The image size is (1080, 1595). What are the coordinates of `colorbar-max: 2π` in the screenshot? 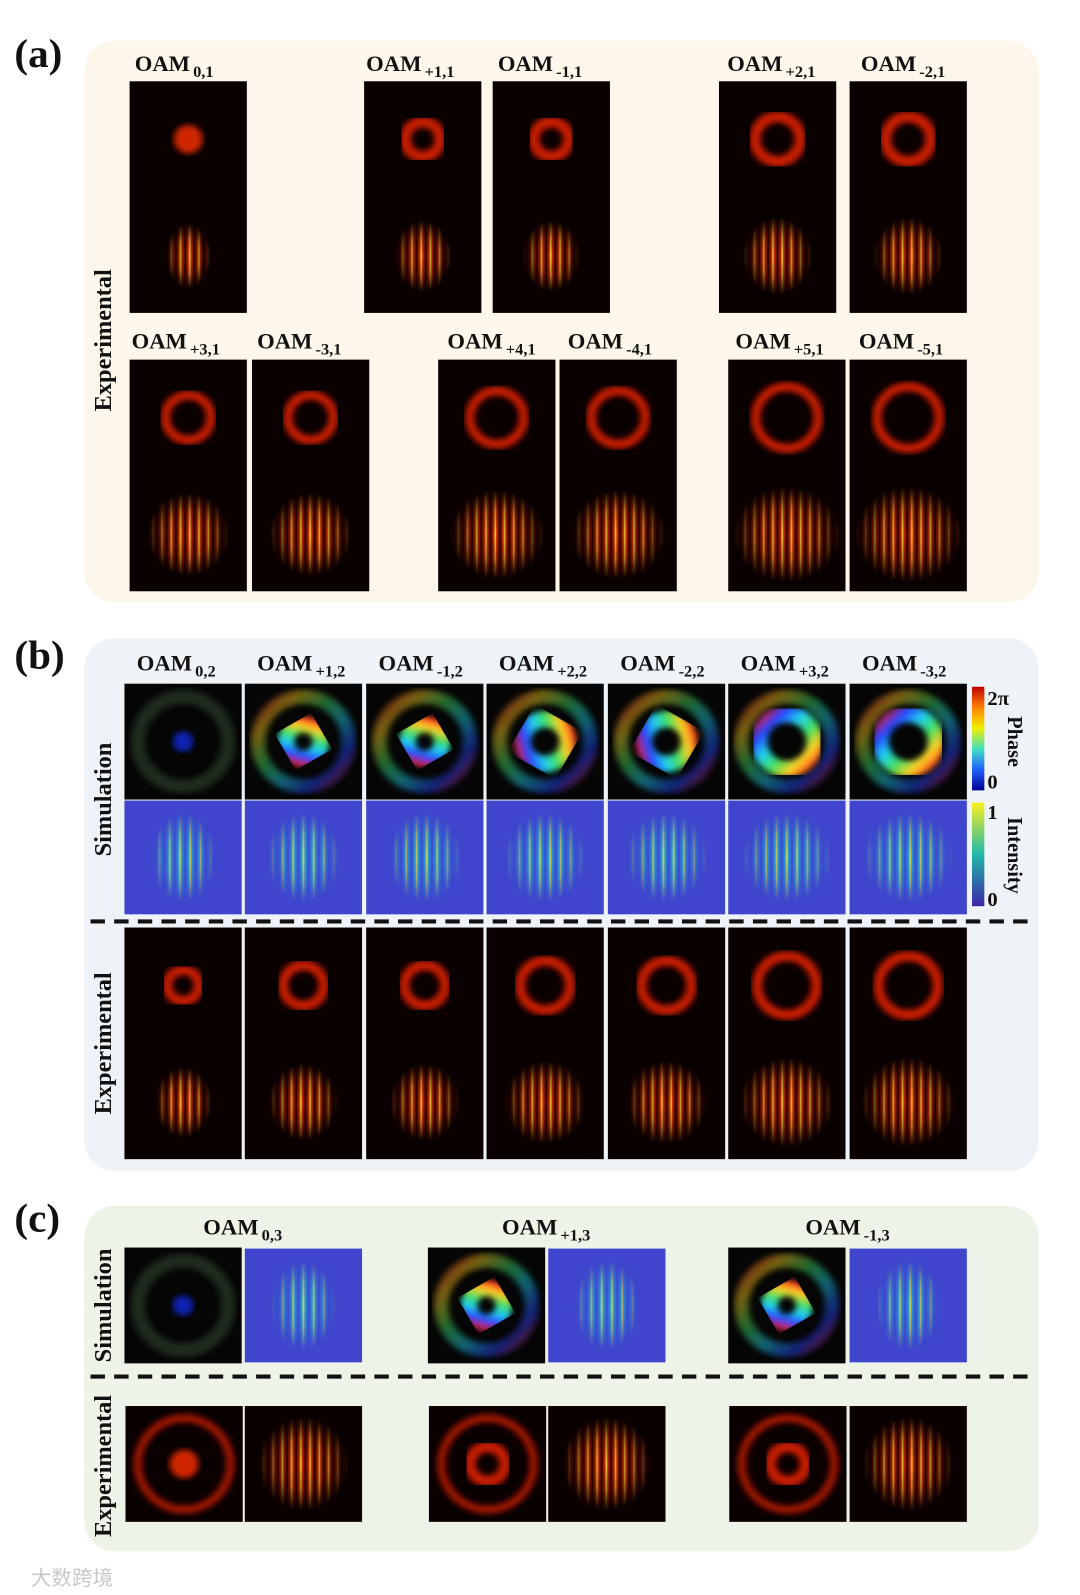 It's located at (998, 699).